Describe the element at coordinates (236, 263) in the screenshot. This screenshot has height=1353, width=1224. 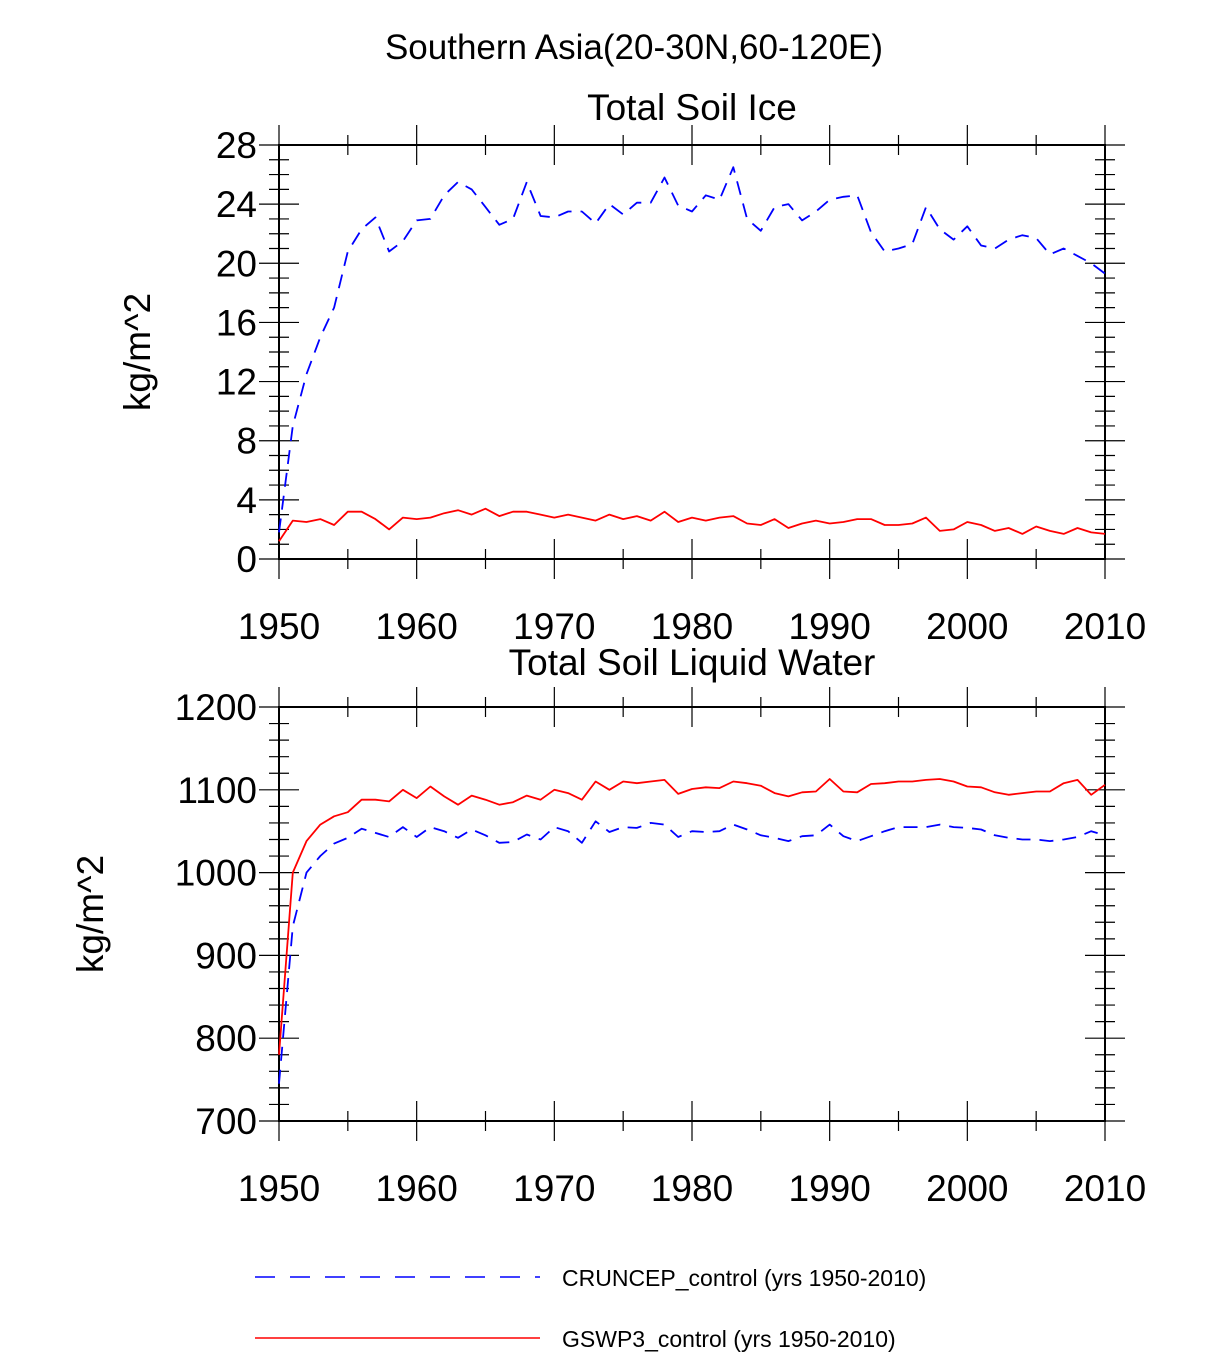
I see `y-tick-label: 20` at that location.